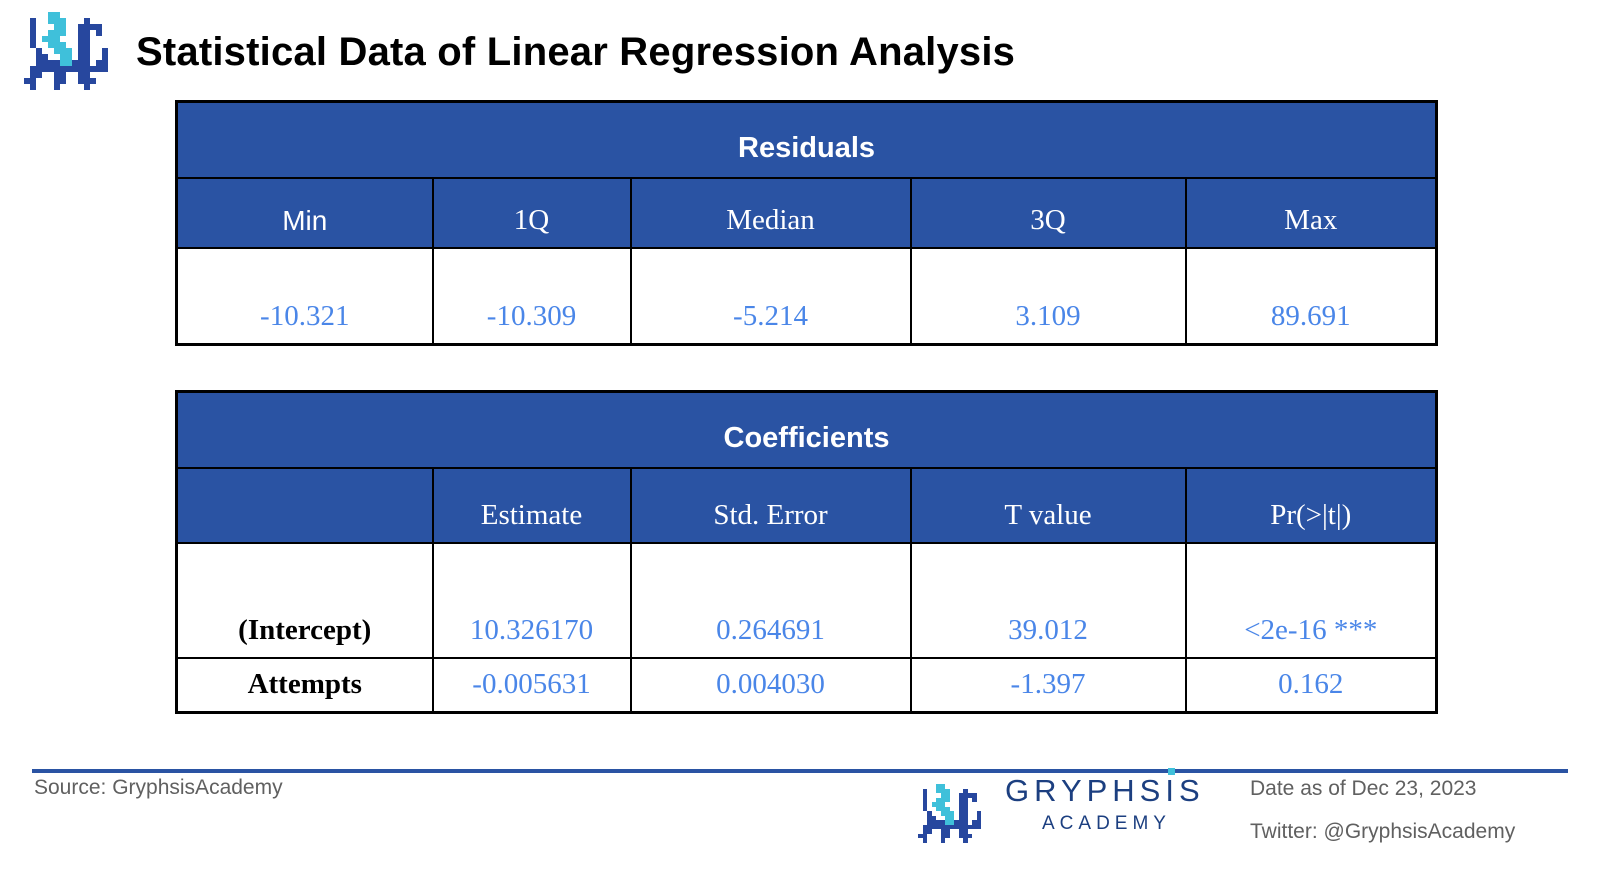 The height and width of the screenshot is (892, 1600). I want to click on gryphsis-dragon-footer-logo-icon, so click(949, 813).